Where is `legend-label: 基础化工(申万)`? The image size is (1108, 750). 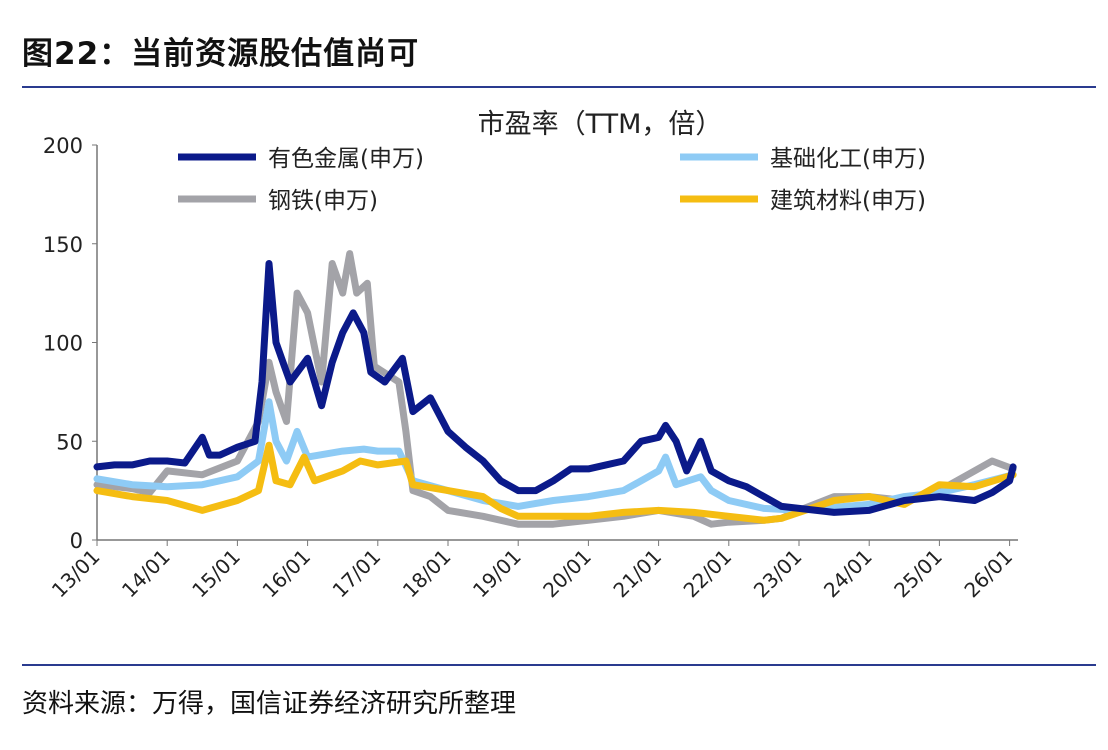 legend-label: 基础化工(申万) is located at coordinates (848, 159).